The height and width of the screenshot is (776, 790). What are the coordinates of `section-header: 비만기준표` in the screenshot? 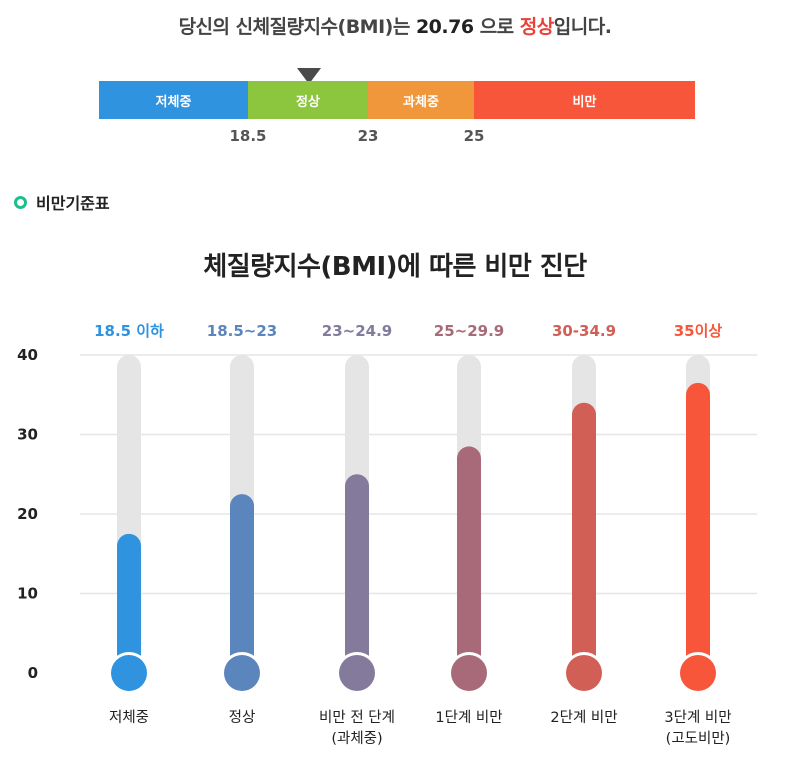 It's located at (62, 202).